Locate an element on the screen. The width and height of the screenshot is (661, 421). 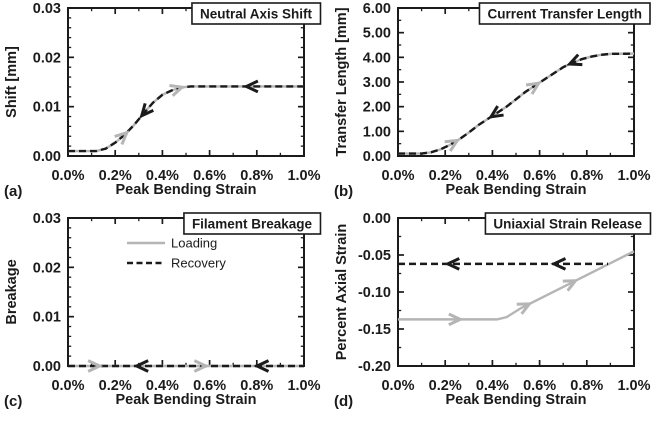
y-tick-label: -0.10 is located at coordinates (374, 293).